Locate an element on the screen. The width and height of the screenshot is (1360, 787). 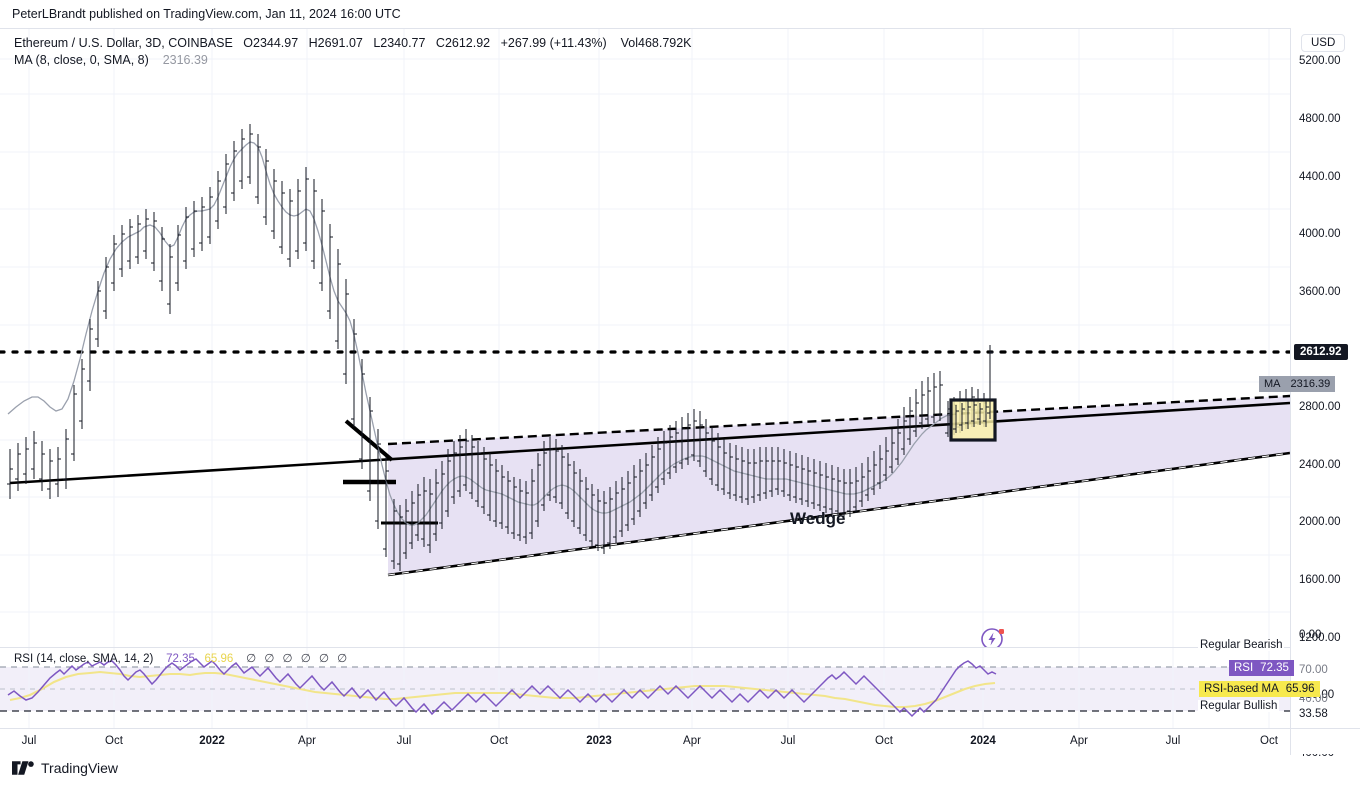
rsi-ma-value-badge: RSI-based MA 65.96 is located at coordinates (1259, 689).